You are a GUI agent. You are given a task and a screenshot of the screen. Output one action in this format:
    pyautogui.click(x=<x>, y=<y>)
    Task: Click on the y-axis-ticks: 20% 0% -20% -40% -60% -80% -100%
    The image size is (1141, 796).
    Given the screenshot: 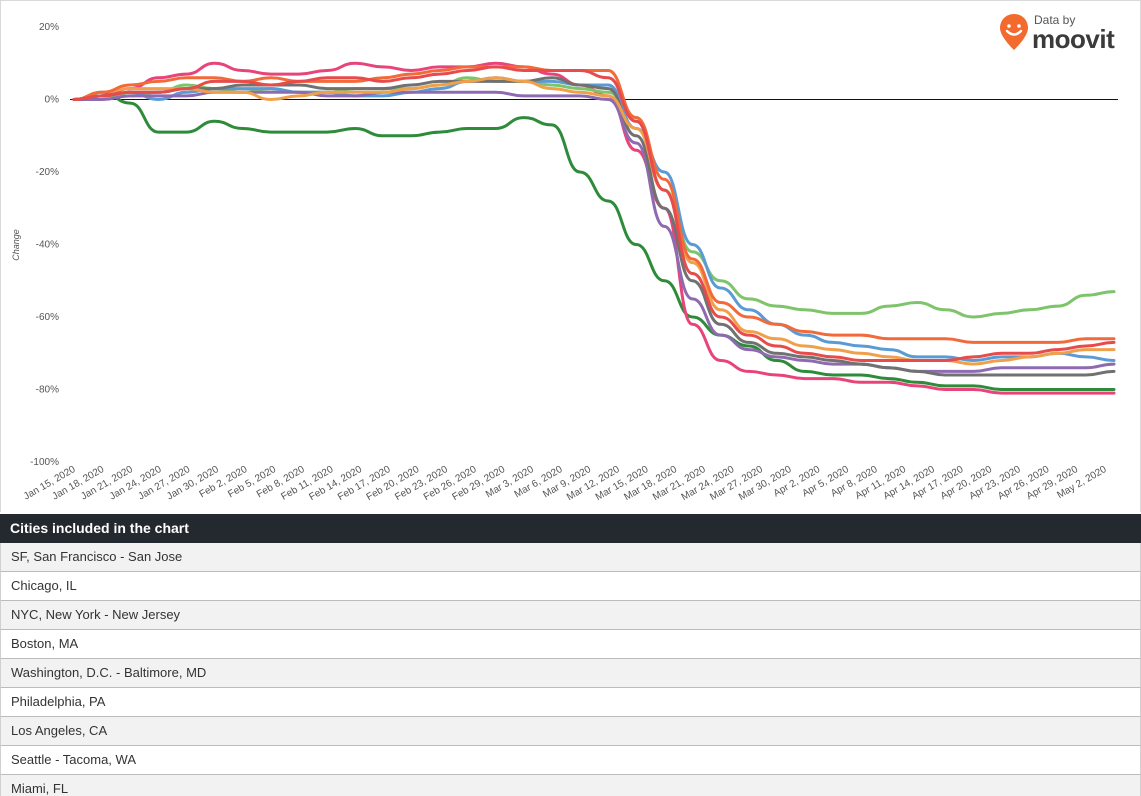 What is the action you would take?
    pyautogui.click(x=44, y=245)
    